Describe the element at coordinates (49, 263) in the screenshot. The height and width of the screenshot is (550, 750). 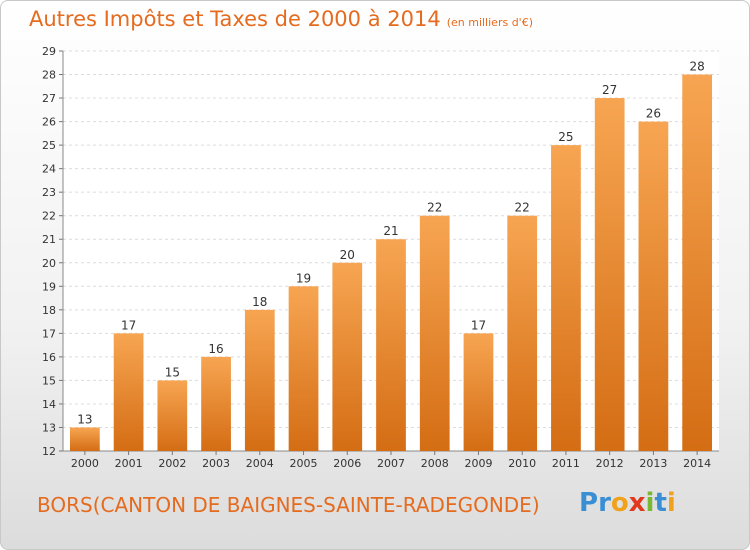
I see `y-tick-label: 20` at that location.